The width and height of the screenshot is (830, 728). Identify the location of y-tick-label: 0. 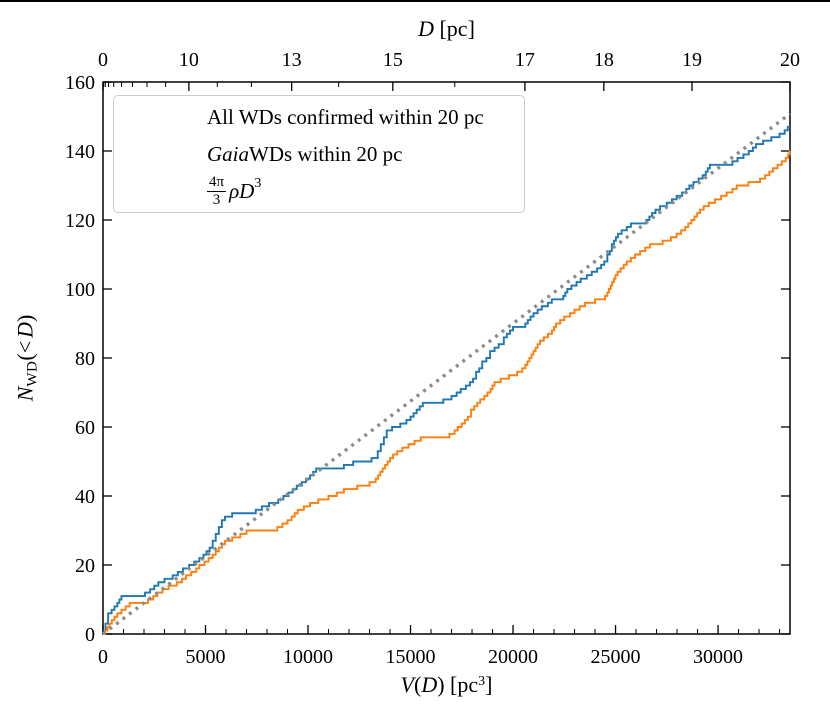
(90, 635).